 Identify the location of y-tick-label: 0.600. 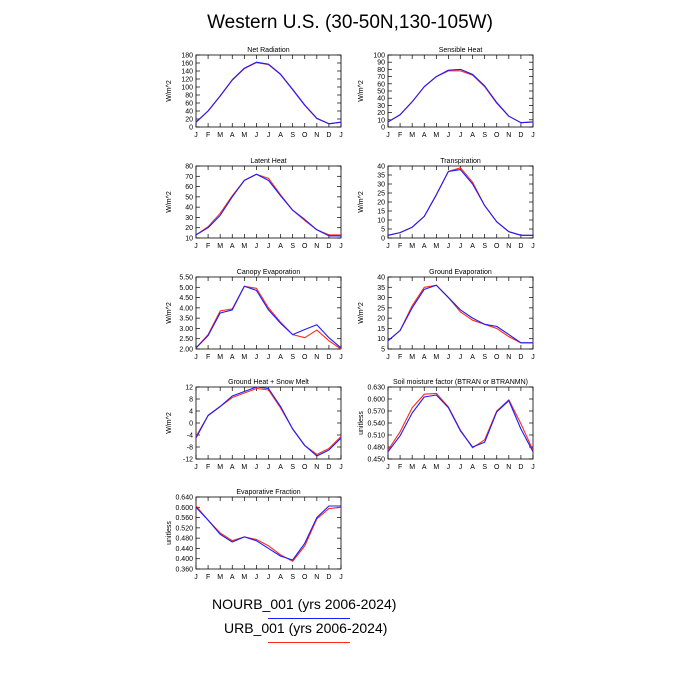
(376, 400).